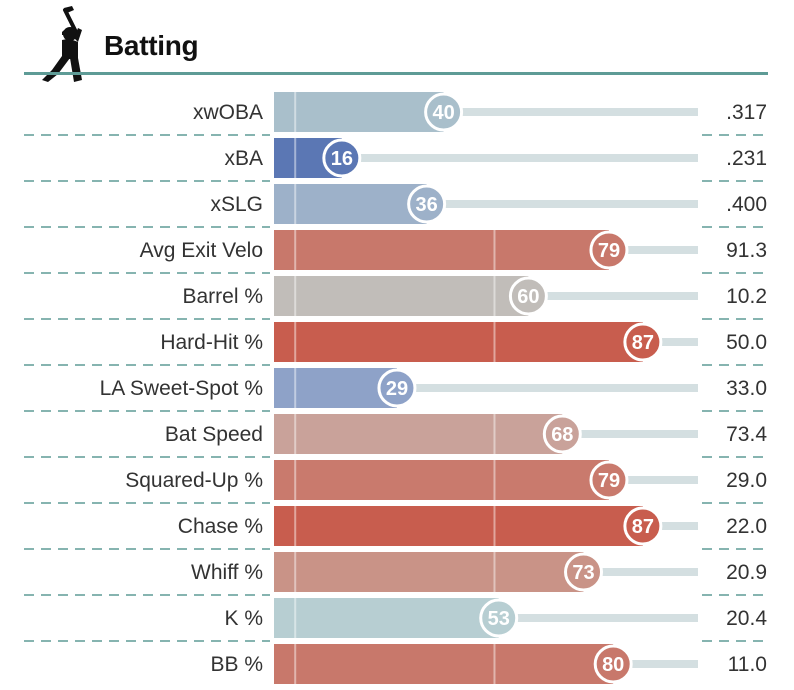 The height and width of the screenshot is (690, 794). I want to click on stat-value: 50.0, so click(746, 342).